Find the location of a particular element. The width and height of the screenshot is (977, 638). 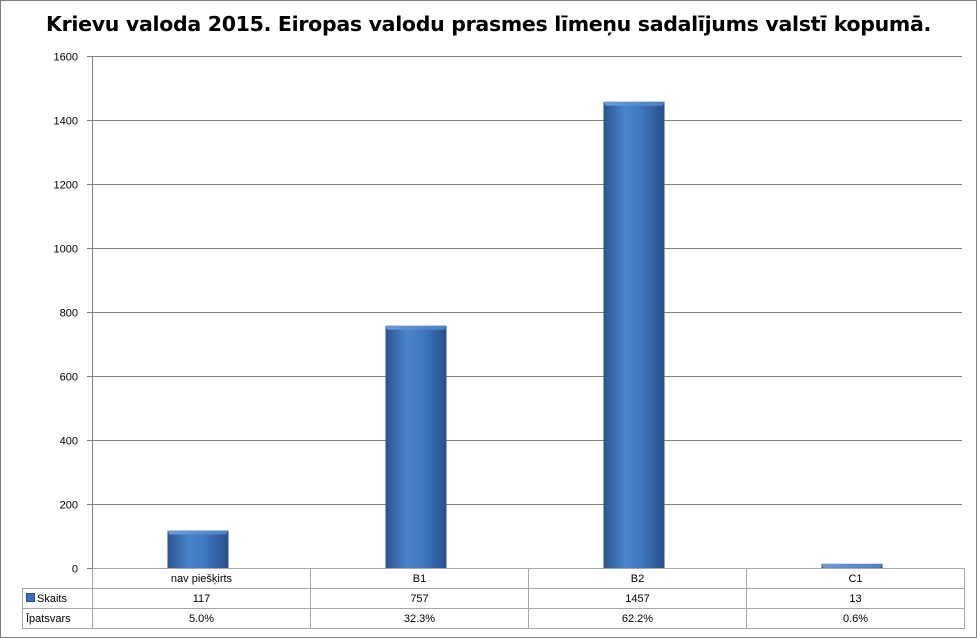

table-row: Skaits 117 757 1457 13 is located at coordinates (493, 598).